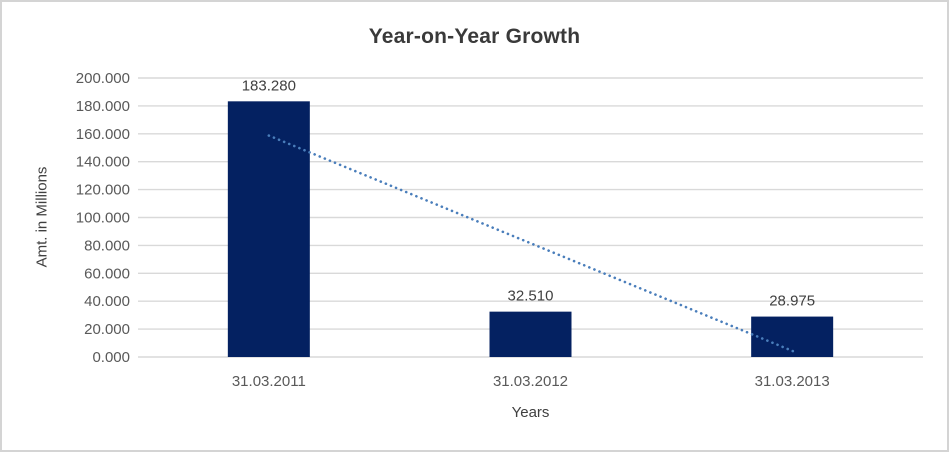 The image size is (949, 452). What do you see at coordinates (111, 357) in the screenshot?
I see `y-tick-label: 0.000` at bounding box center [111, 357].